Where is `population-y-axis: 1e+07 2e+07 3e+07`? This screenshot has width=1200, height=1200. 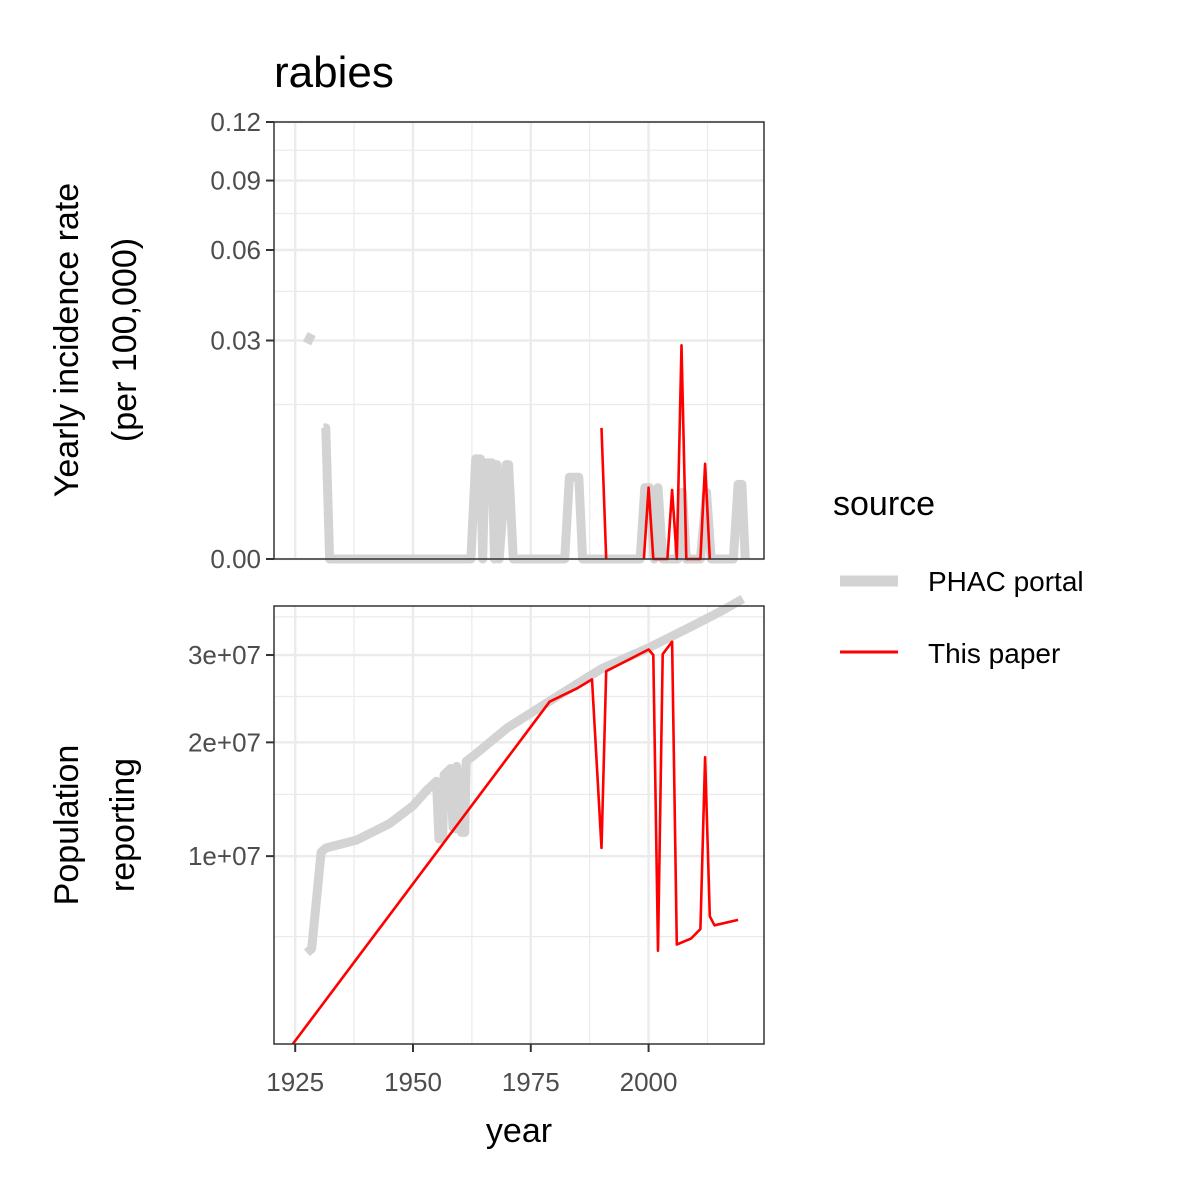 population-y-axis: 1e+07 2e+07 3e+07 is located at coordinates (231, 755).